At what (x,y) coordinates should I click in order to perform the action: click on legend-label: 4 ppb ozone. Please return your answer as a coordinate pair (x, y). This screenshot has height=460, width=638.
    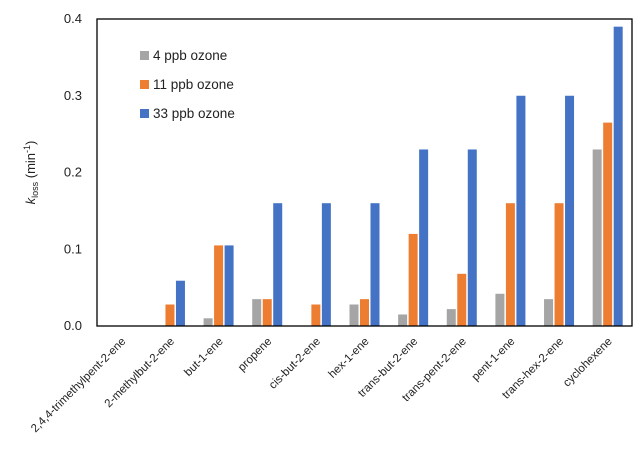
    Looking at the image, I should click on (190, 55).